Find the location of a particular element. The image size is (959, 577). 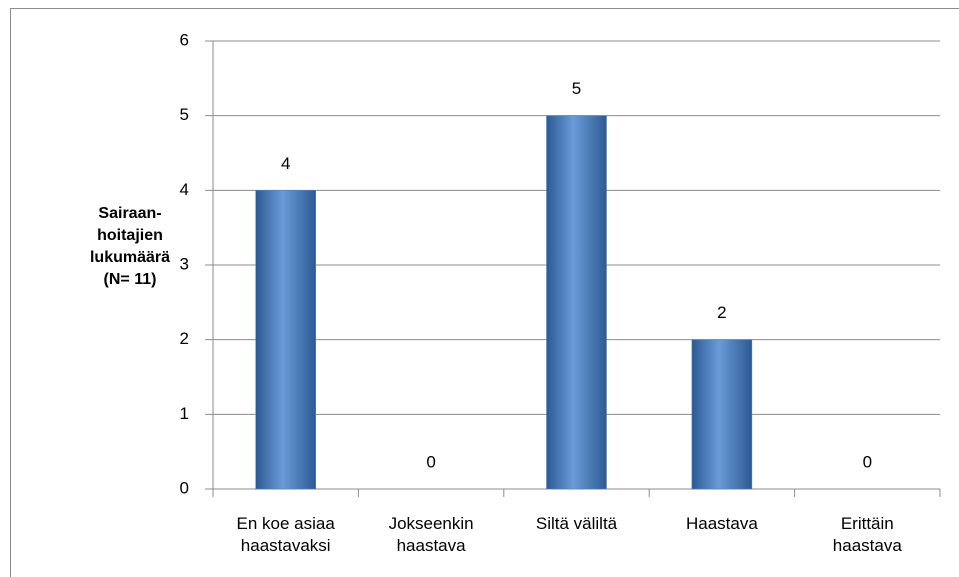

value-label: 5 is located at coordinates (576, 88).